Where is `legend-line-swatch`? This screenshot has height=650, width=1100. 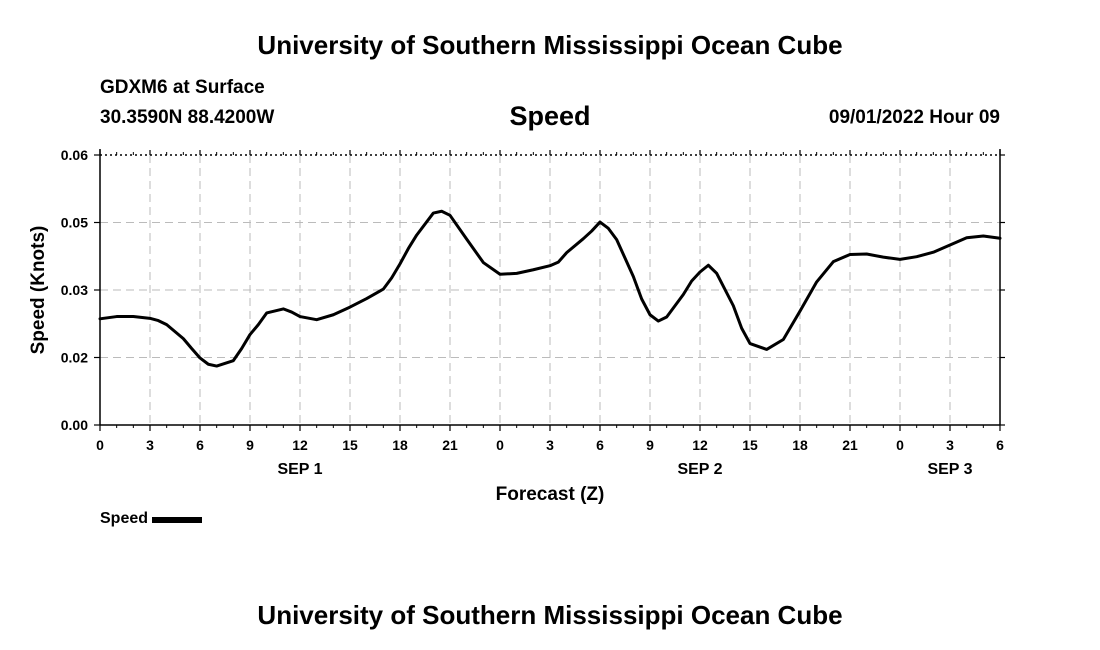 legend-line-swatch is located at coordinates (177, 520).